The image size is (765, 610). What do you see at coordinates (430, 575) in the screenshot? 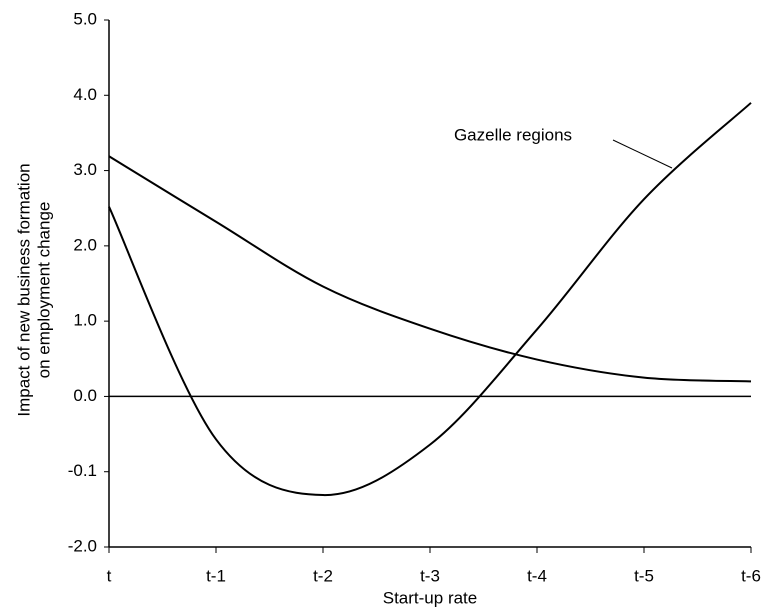
I see `x-tick-label: t-3` at bounding box center [430, 575].